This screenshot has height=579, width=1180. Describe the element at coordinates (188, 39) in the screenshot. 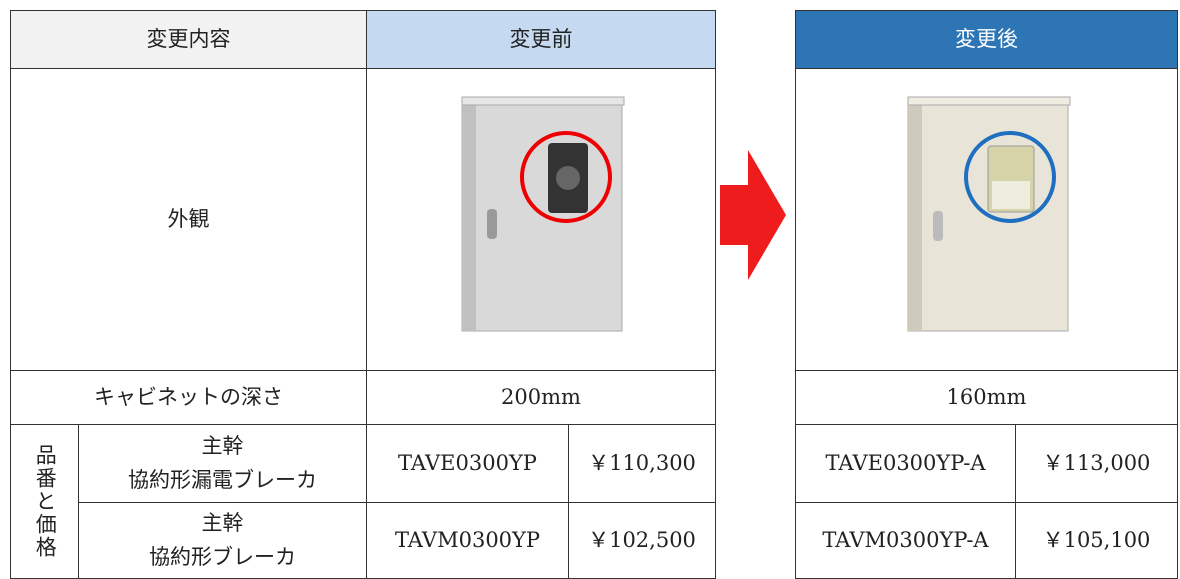

I see `header-cell: 変更内容` at that location.